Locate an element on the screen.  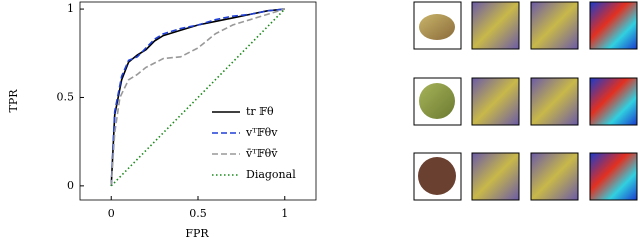
x-tick-label: 0.5 is located at coordinates (198, 213).